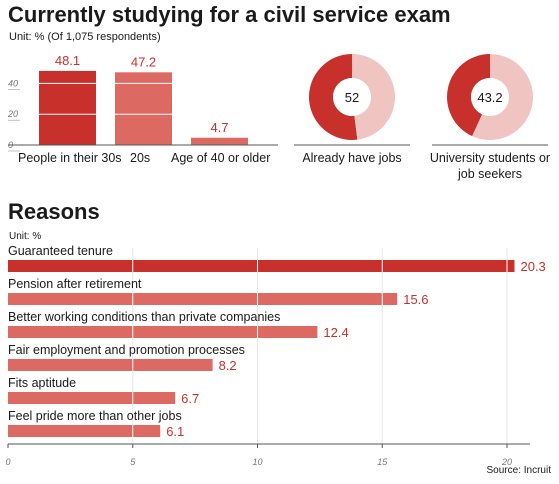 The width and height of the screenshot is (559, 484). Describe the element at coordinates (490, 158) in the screenshot. I see `donut-category-label: University students or` at that location.